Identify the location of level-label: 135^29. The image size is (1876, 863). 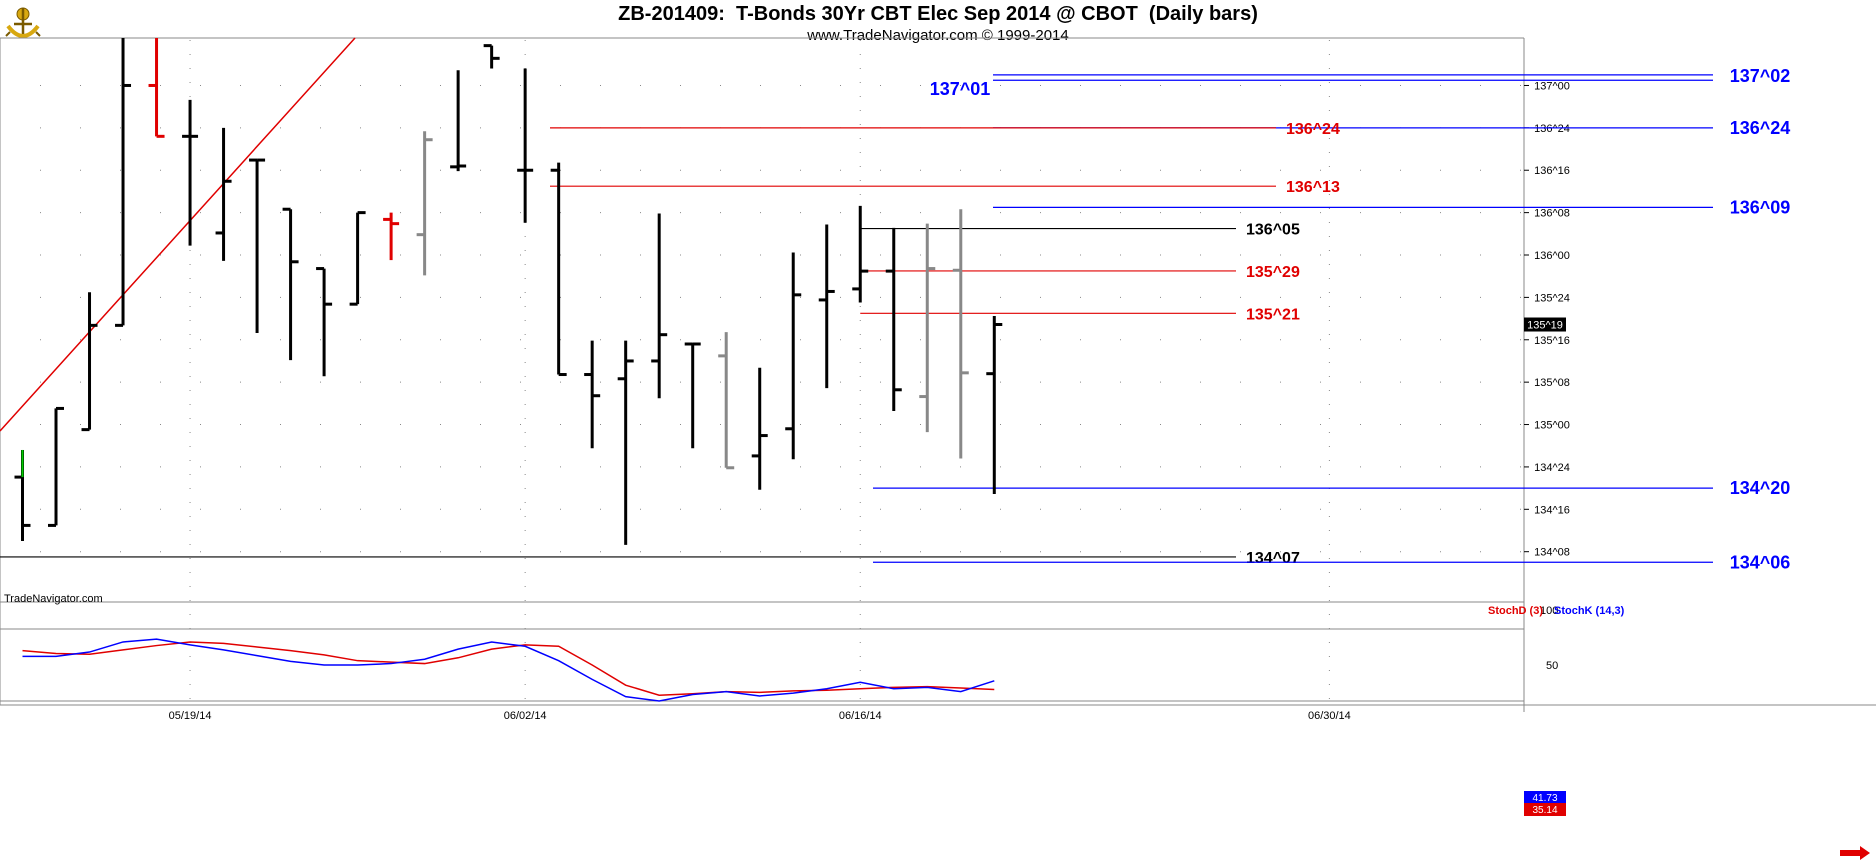
(1273, 272).